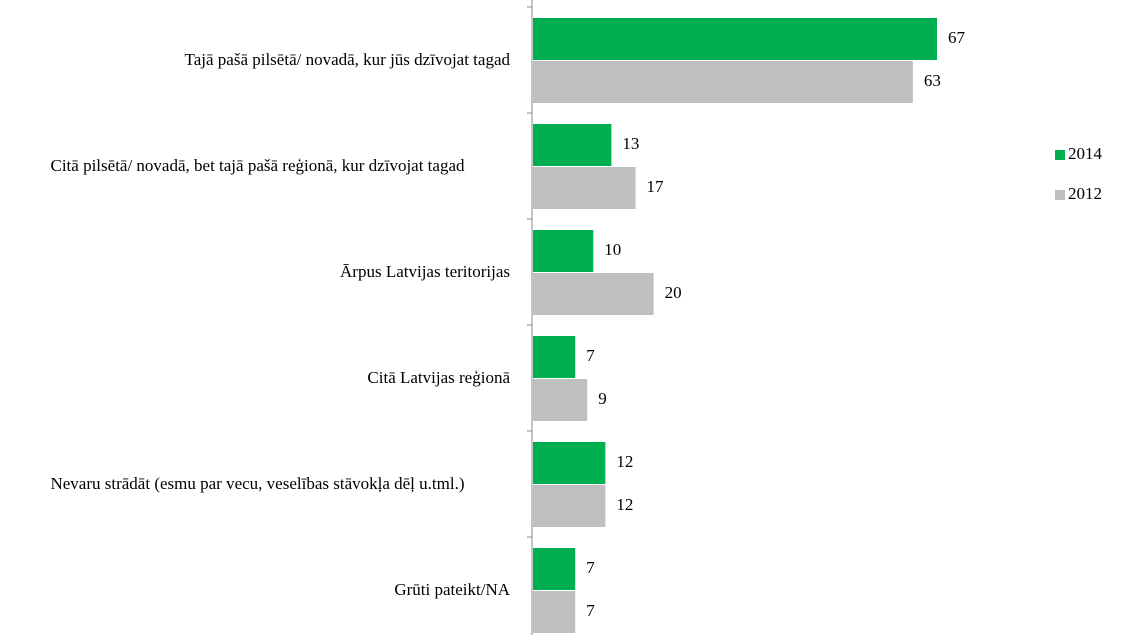 The width and height of the screenshot is (1123, 642). What do you see at coordinates (932, 80) in the screenshot?
I see `value-label: 63` at bounding box center [932, 80].